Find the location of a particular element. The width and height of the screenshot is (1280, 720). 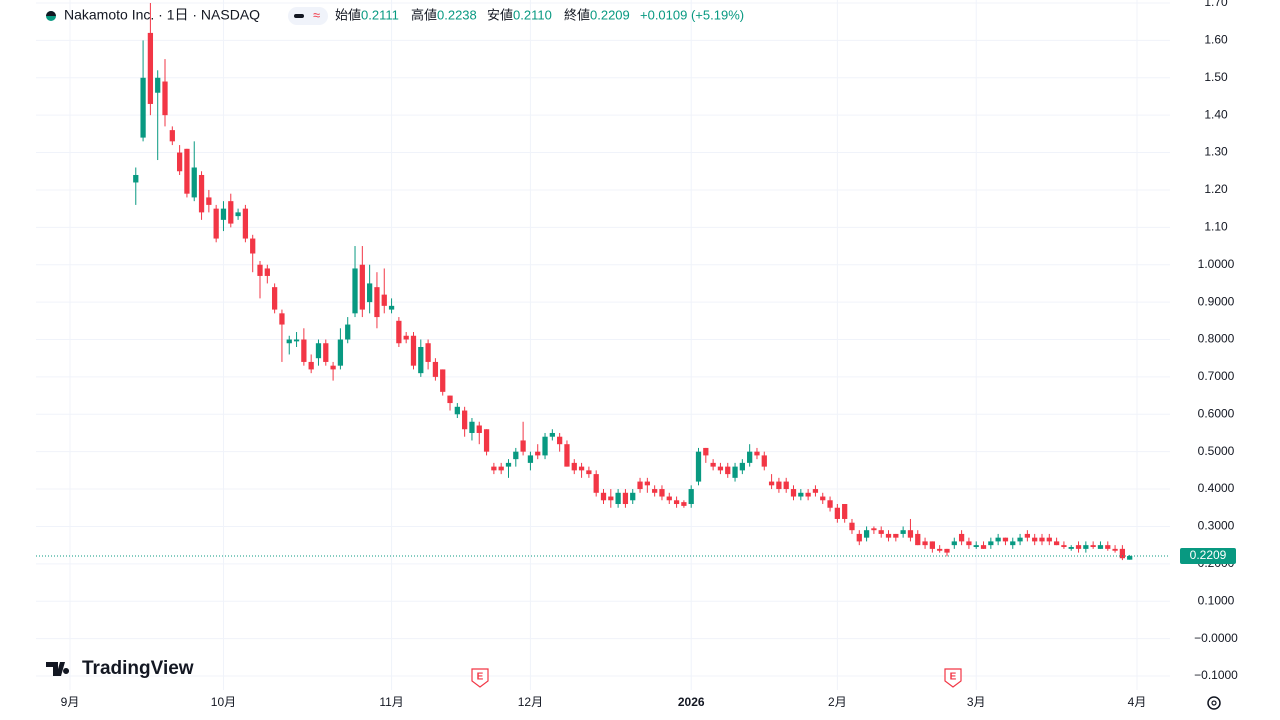

watermark-text: TradingView is located at coordinates (138, 668).